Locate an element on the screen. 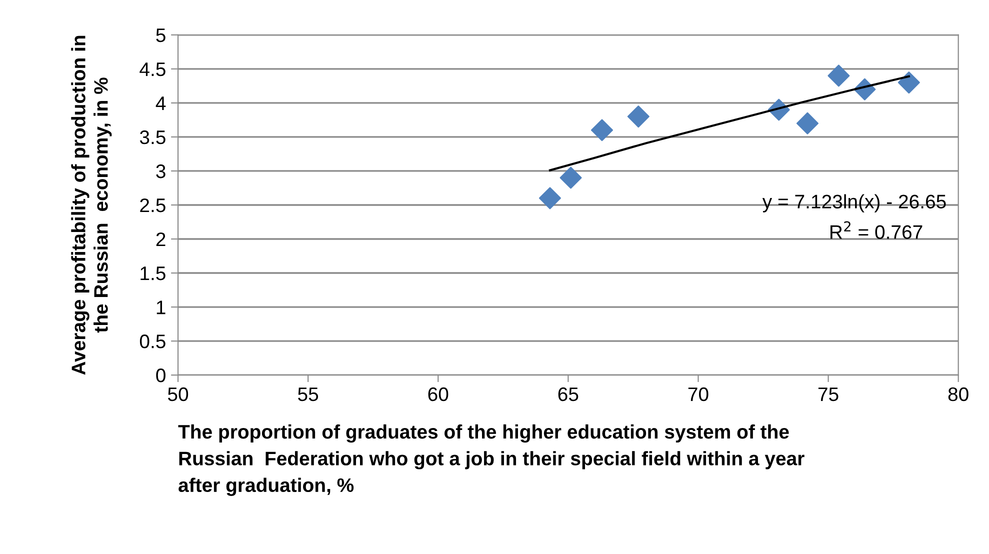 This screenshot has width=989, height=554. y-tick-label: 4 is located at coordinates (161, 103).